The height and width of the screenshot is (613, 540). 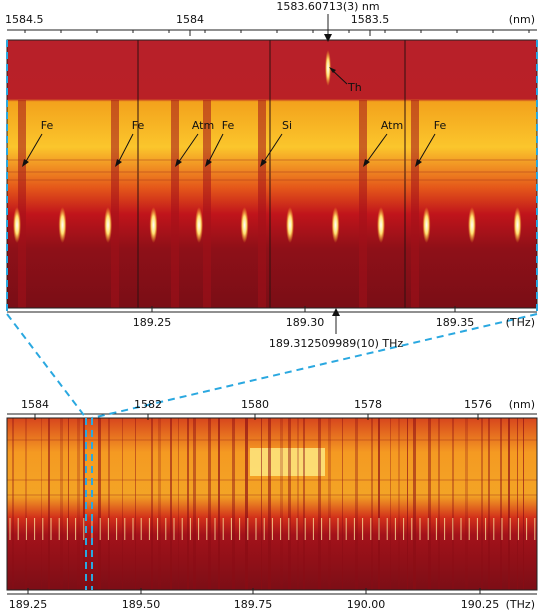 What do you see at coordinates (328, 68) in the screenshot?
I see `th-line` at bounding box center [328, 68].